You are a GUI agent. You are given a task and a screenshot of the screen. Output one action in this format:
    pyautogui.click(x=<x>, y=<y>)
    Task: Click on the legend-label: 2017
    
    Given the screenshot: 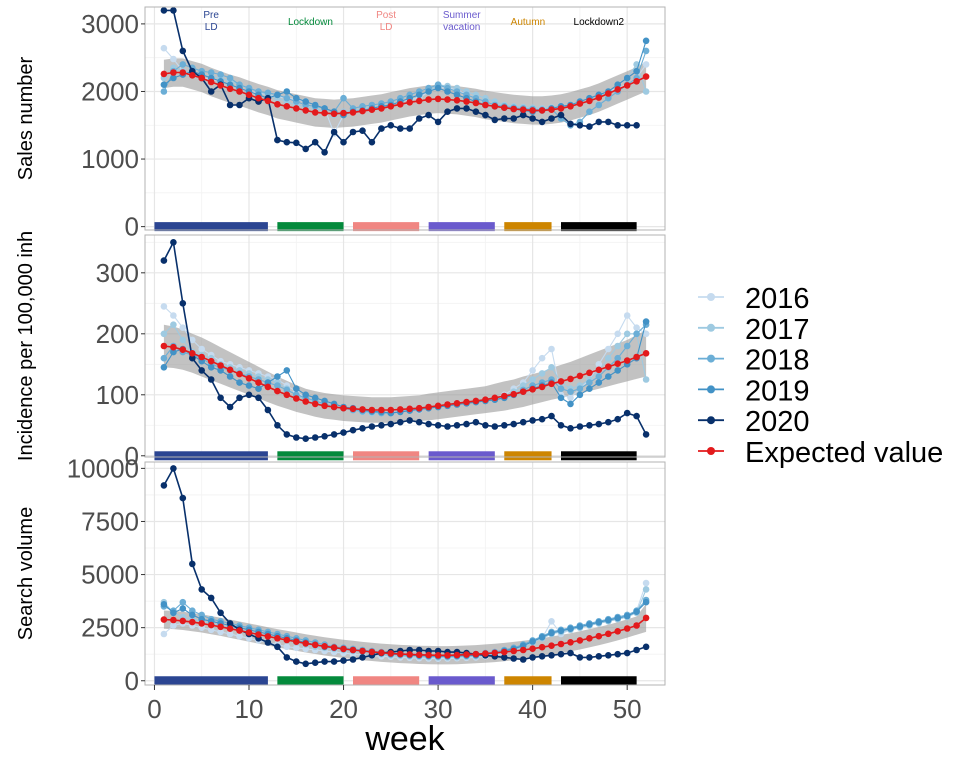 What is the action you would take?
    pyautogui.click(x=777, y=330)
    